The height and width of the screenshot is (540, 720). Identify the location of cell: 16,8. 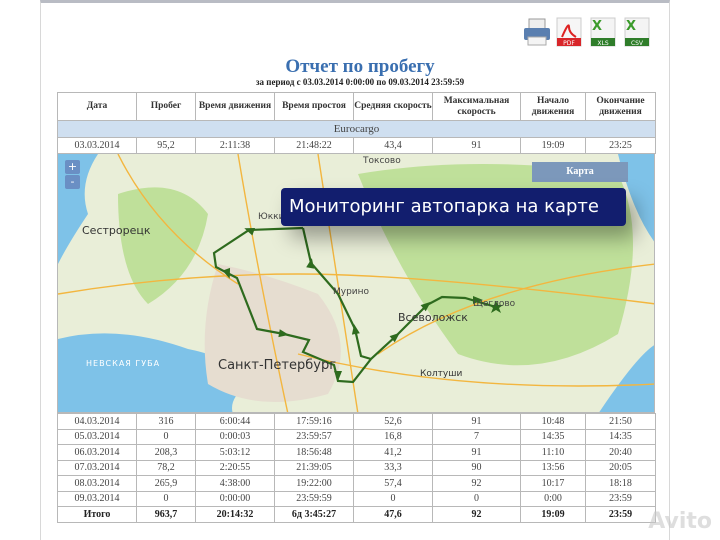
(393, 436).